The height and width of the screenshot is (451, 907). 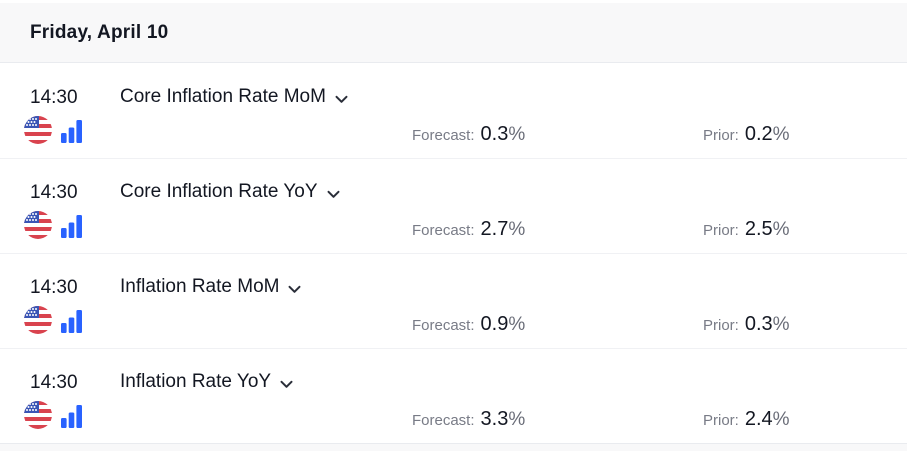 I want to click on date-header: Friday, April 10, so click(x=453, y=33).